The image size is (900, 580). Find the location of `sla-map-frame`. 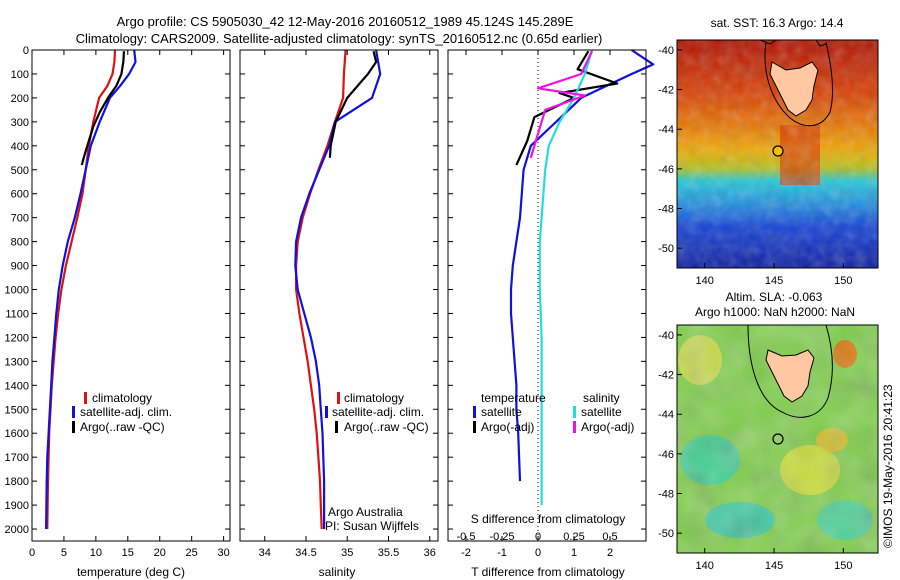

sla-map-frame is located at coordinates (777, 439).